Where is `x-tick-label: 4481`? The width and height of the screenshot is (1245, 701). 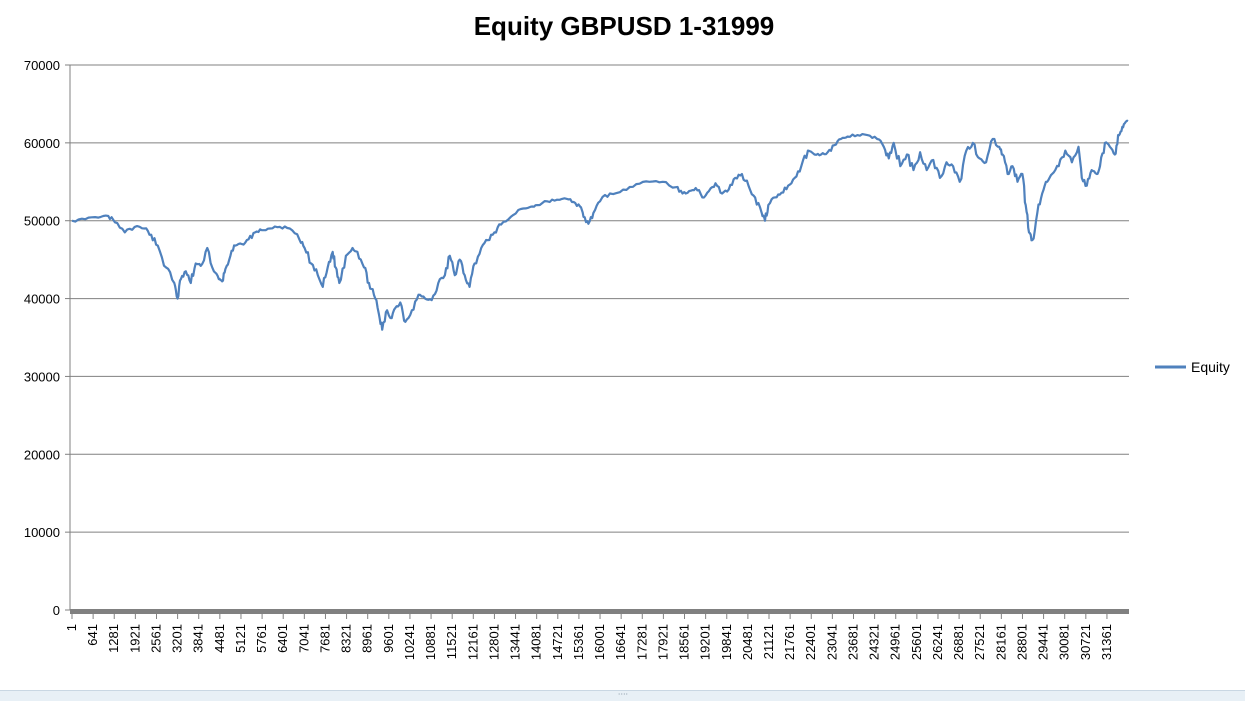 x-tick-label: 4481 is located at coordinates (219, 638).